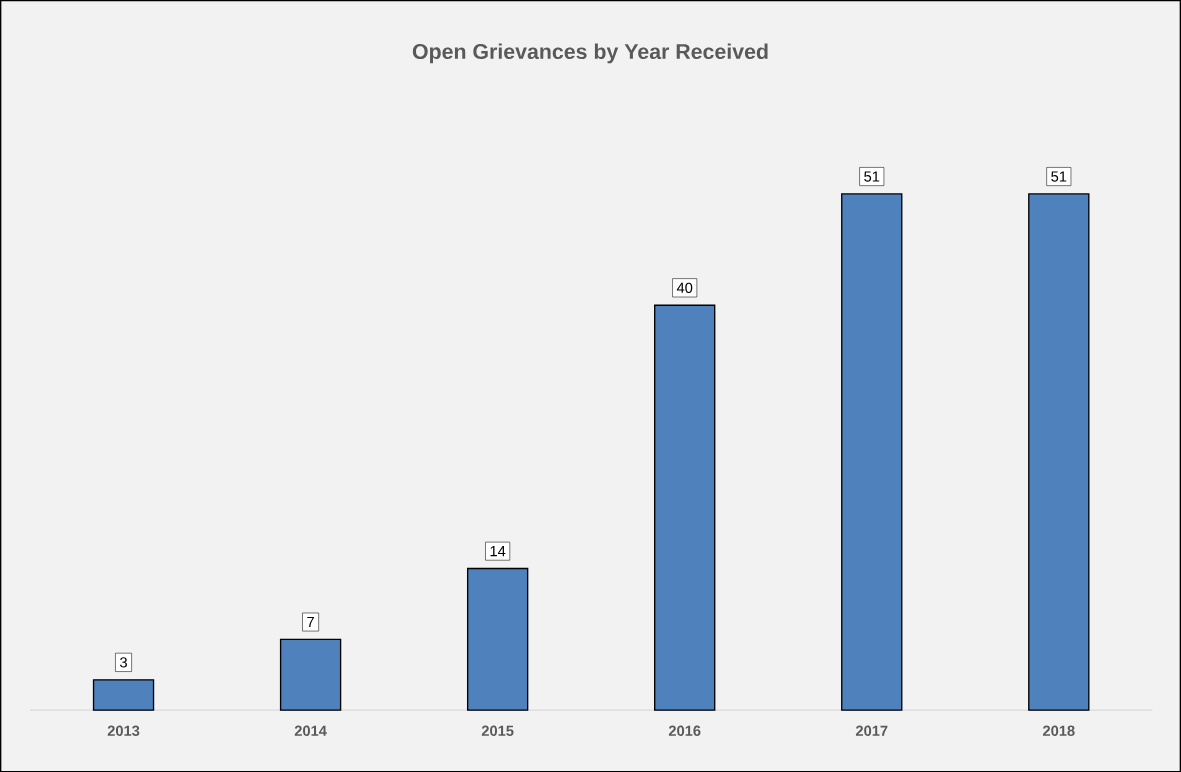 This screenshot has height=772, width=1181. Describe the element at coordinates (1058, 730) in the screenshot. I see `x-tick-label: 2018` at that location.